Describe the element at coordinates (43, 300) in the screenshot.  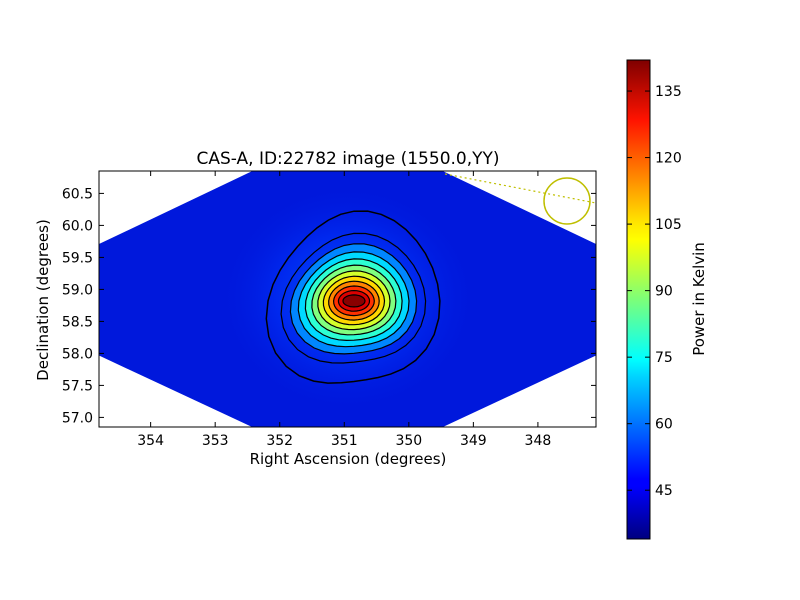
I see `y-axis-label: Declination (degrees)` at that location.